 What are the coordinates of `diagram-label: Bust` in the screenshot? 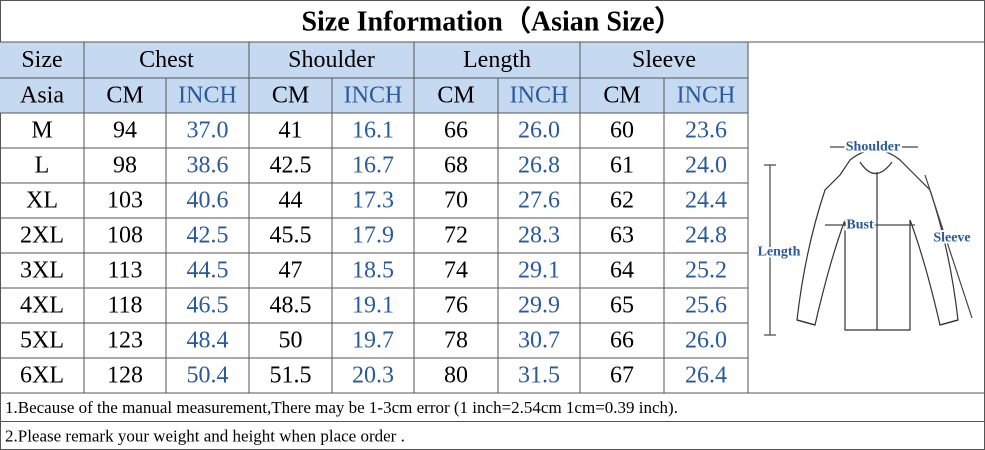 It's located at (860, 225).